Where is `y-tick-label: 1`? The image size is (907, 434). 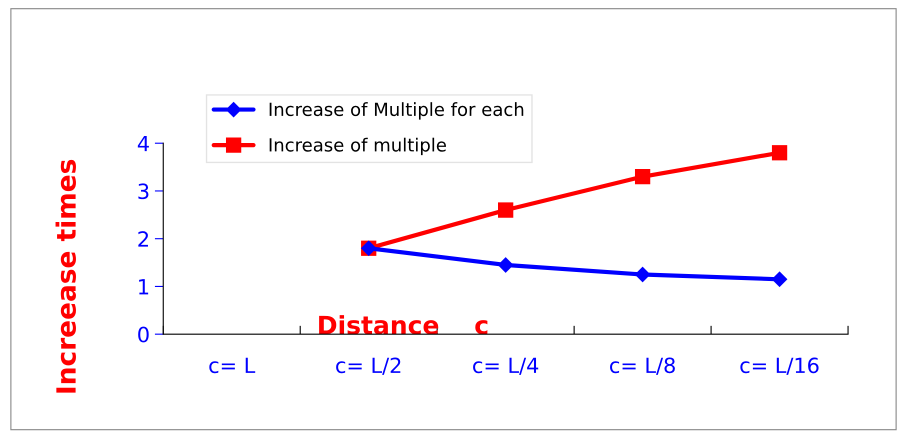
y-tick-label: 1 is located at coordinates (143, 286).